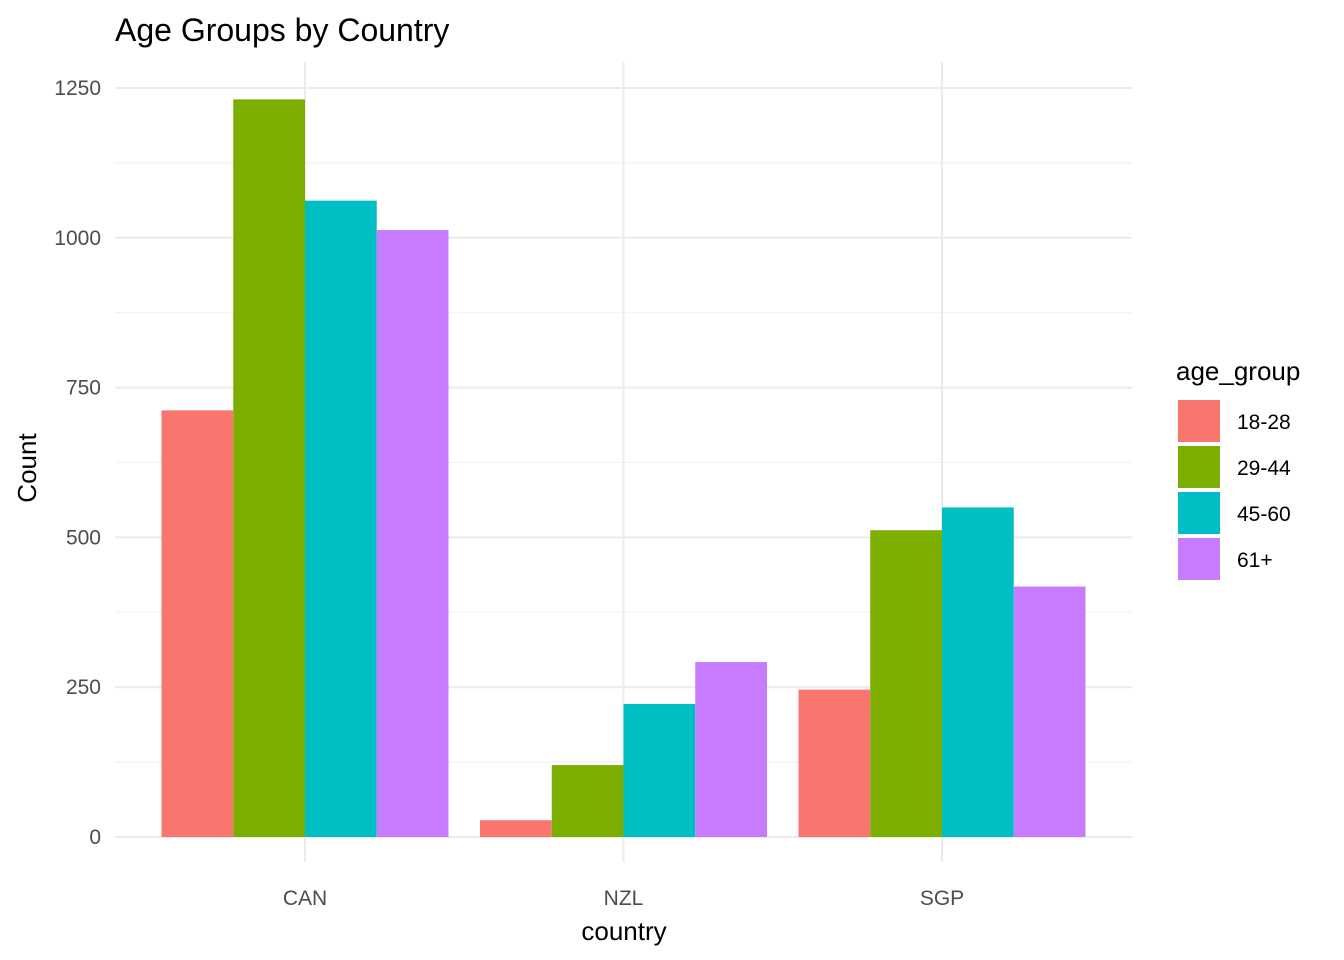 This screenshot has width=1344, height=960. Describe the element at coordinates (77, 463) in the screenshot. I see `y-axis-ticks: 0 250 500 750 1000 1250` at that location.